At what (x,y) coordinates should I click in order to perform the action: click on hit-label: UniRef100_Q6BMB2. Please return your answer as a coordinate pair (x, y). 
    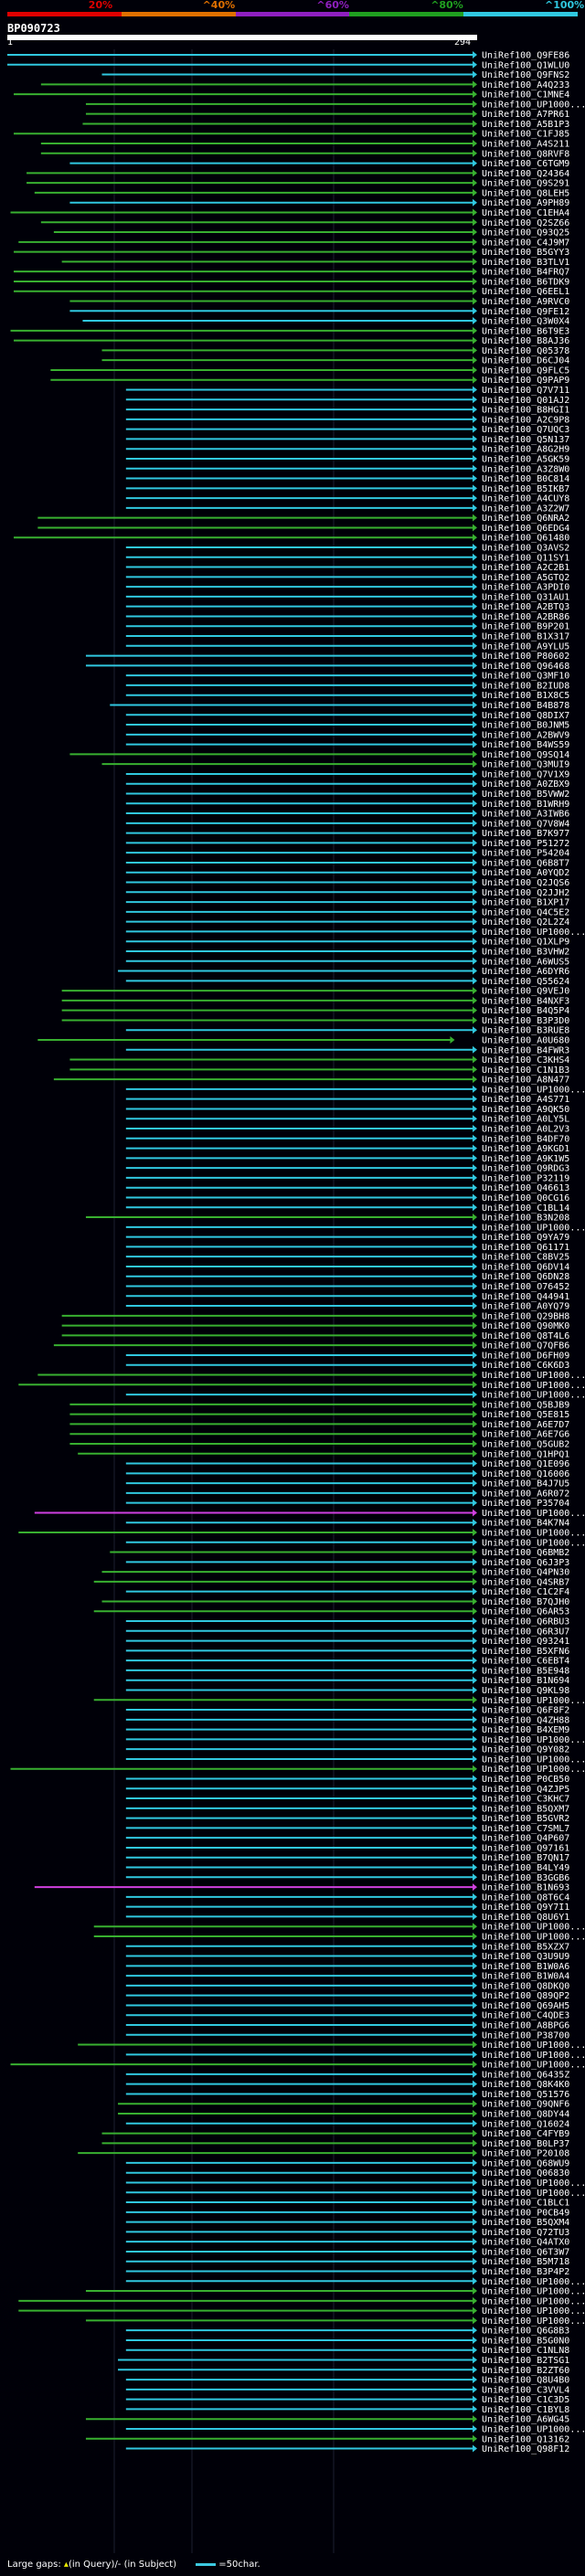
    Looking at the image, I should click on (525, 1553).